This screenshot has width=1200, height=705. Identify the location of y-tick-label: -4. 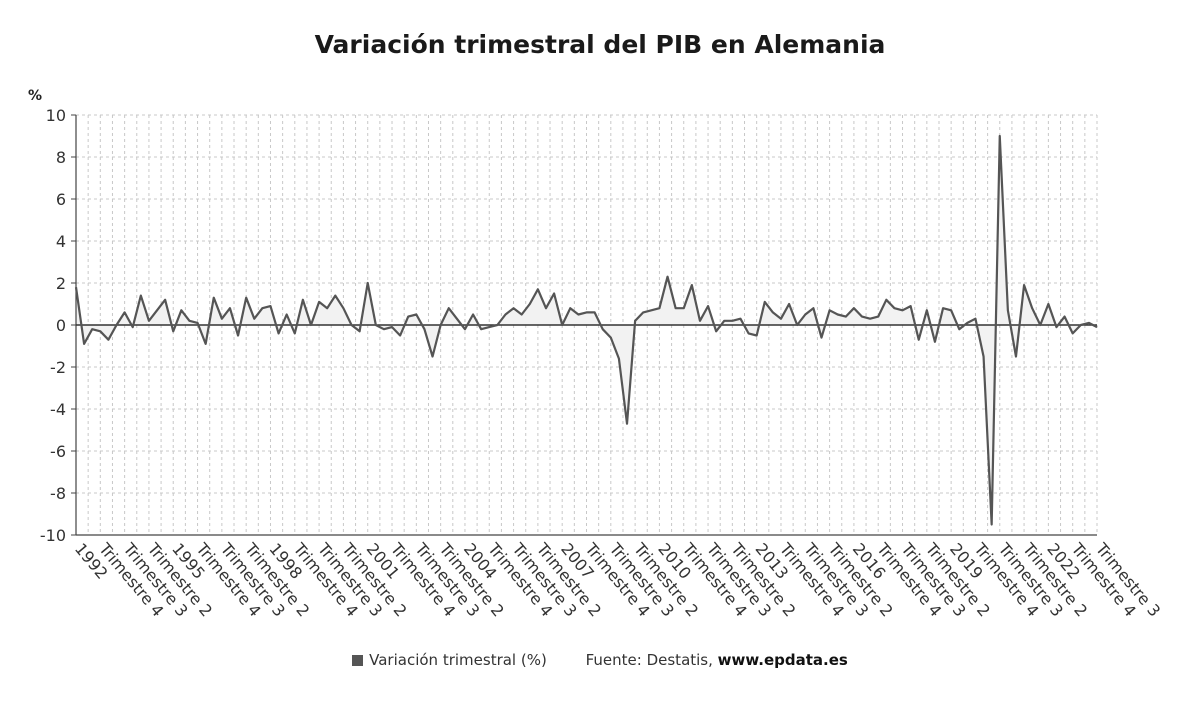
(58, 409).